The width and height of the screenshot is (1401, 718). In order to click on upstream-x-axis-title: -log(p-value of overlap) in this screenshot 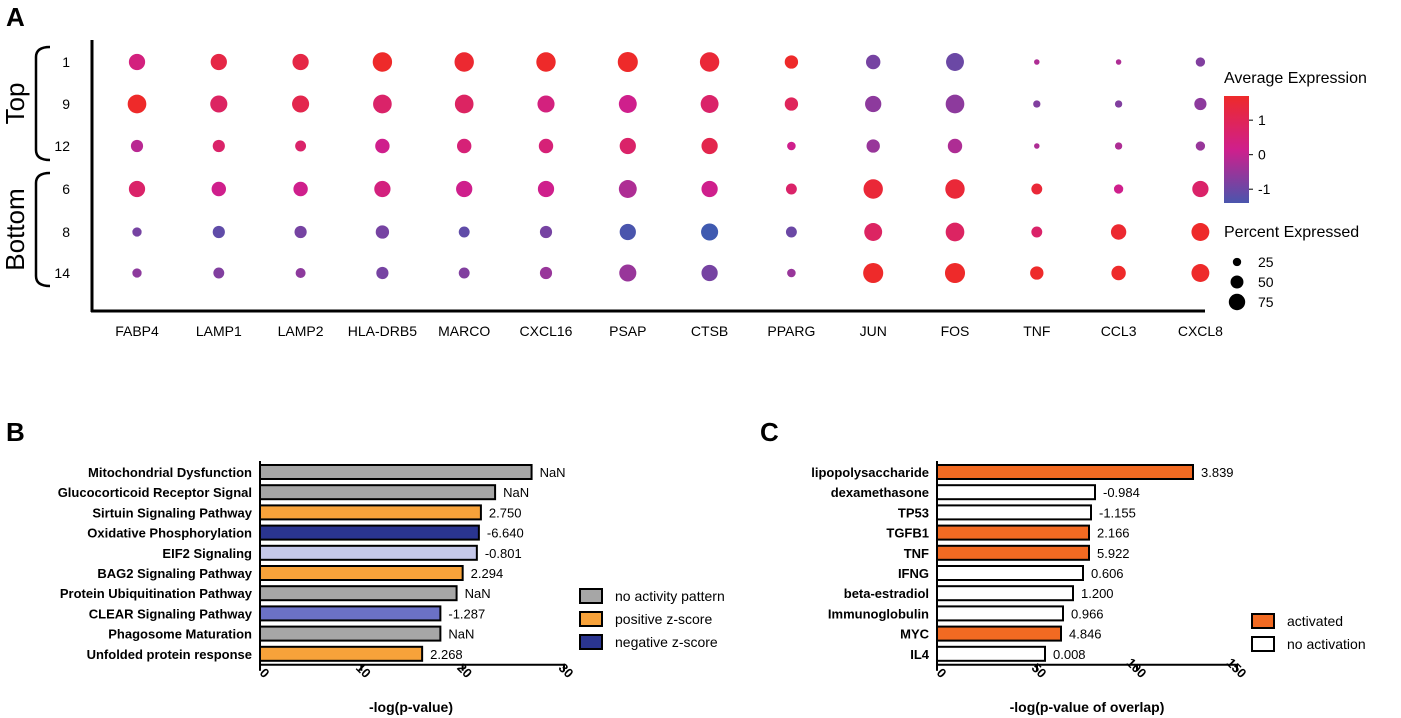, I will do `click(1087, 707)`.